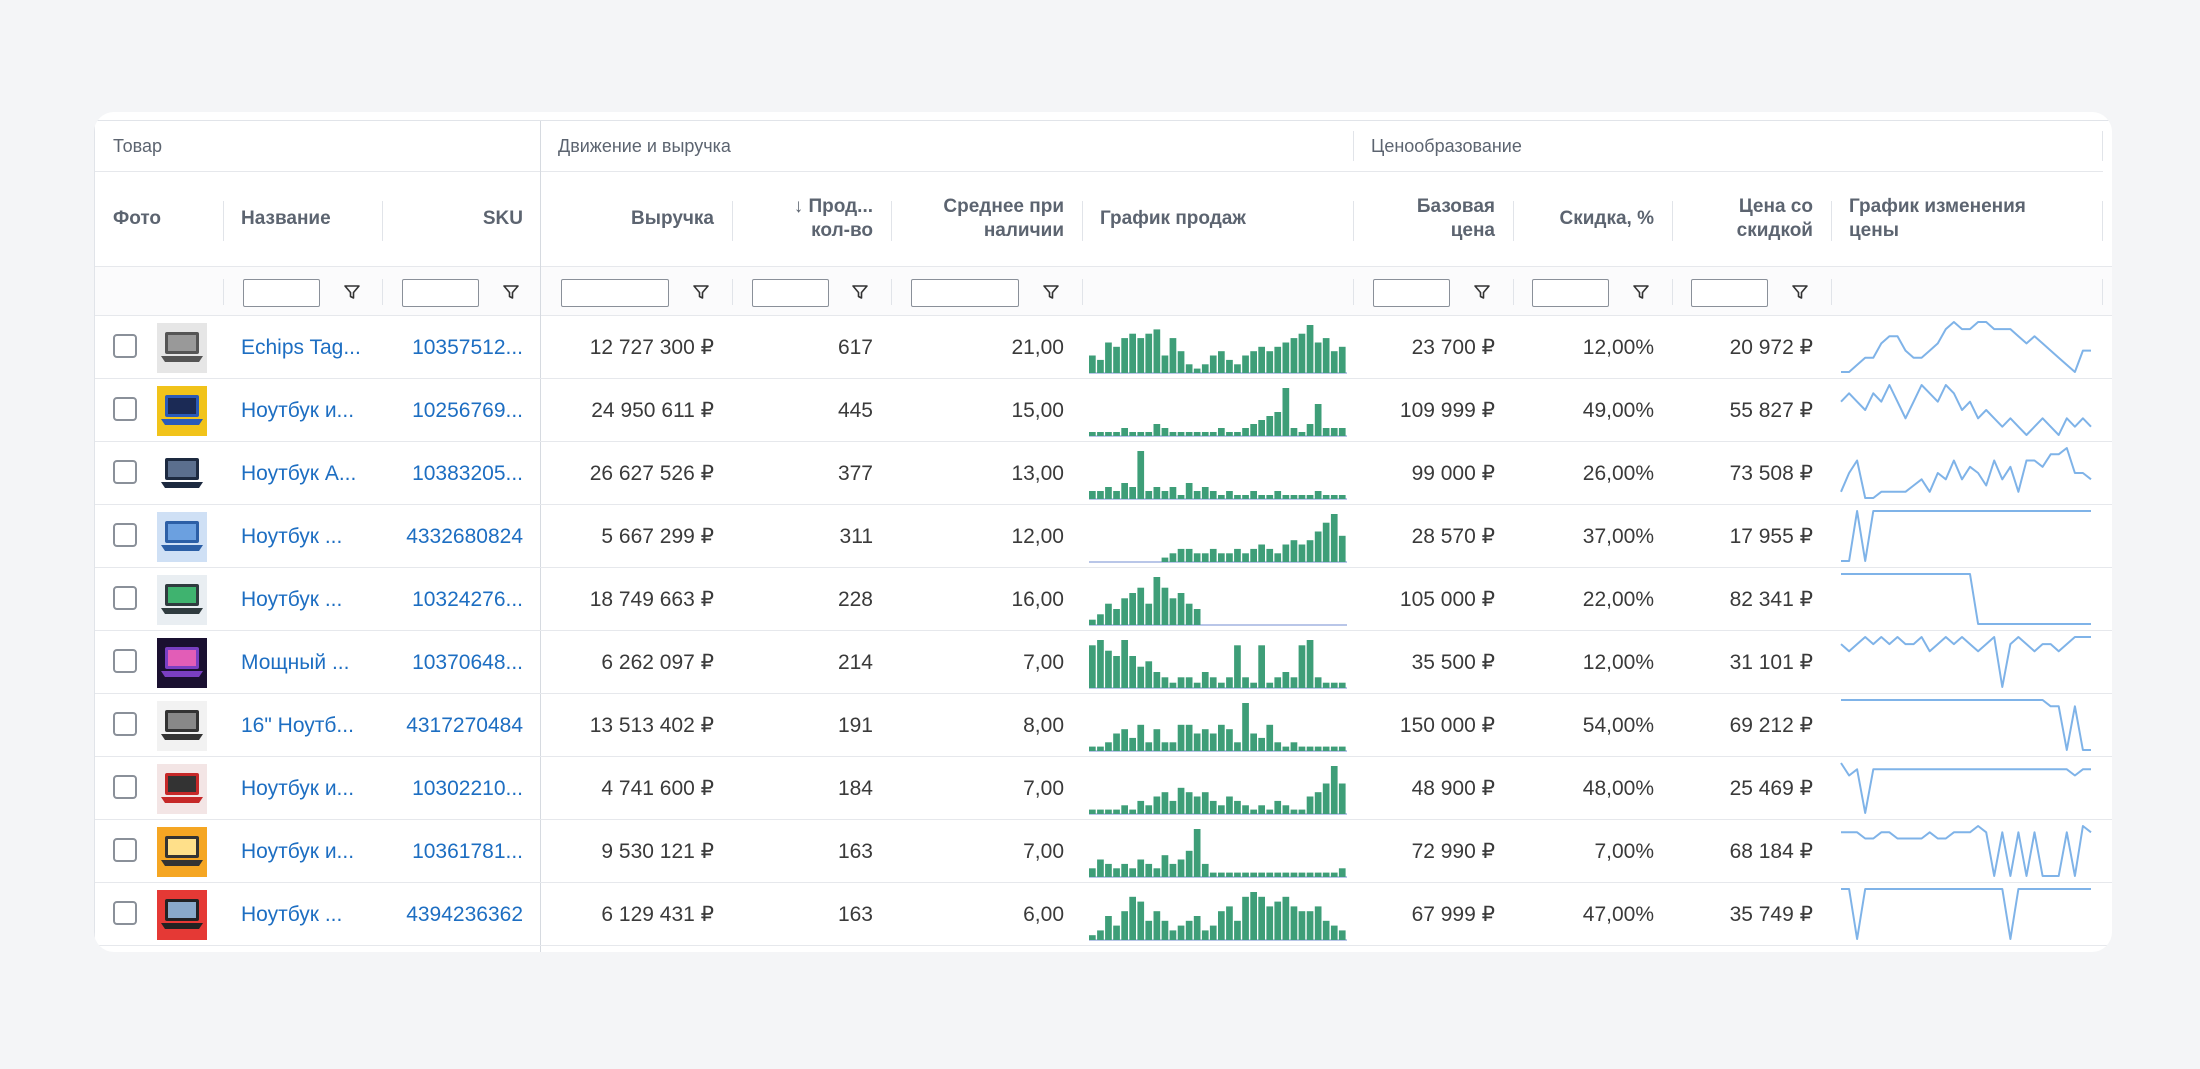 Image resolution: width=2200 pixels, height=1069 pixels. What do you see at coordinates (1937, 206) in the screenshot?
I see `column-header-pchart-line1: График изменения` at bounding box center [1937, 206].